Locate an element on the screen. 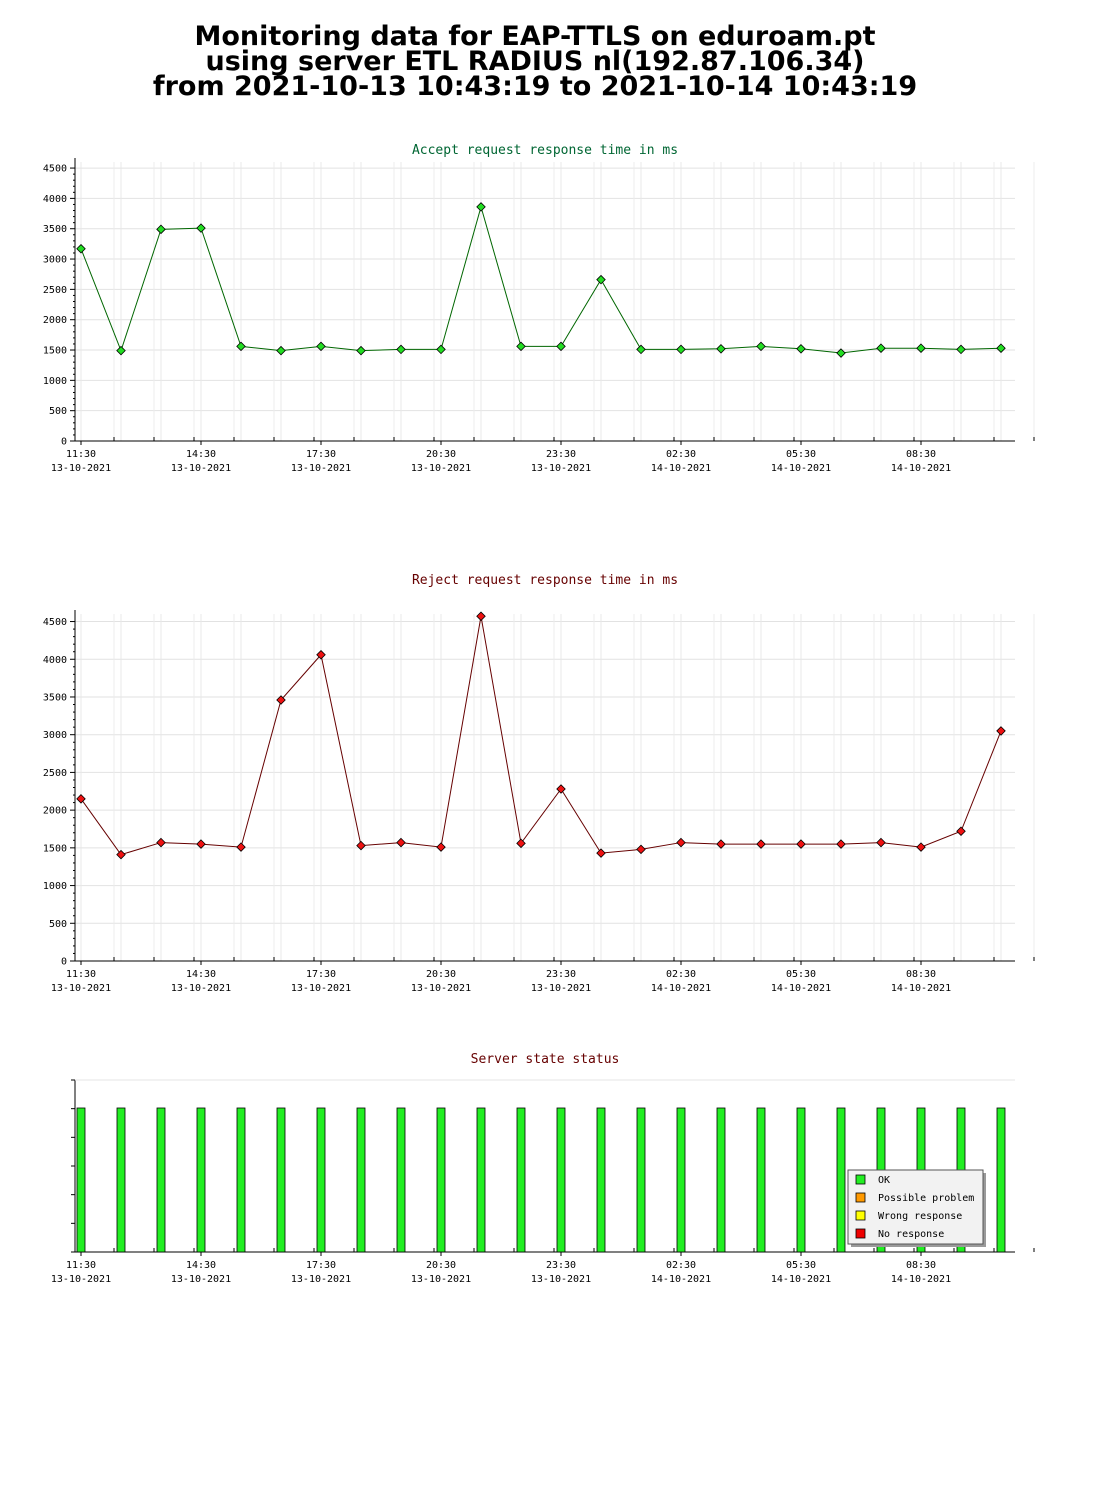 Image resolution: width=1100 pixels, height=1500 pixels. x-tick-label-time: 08:30 is located at coordinates (921, 1265).